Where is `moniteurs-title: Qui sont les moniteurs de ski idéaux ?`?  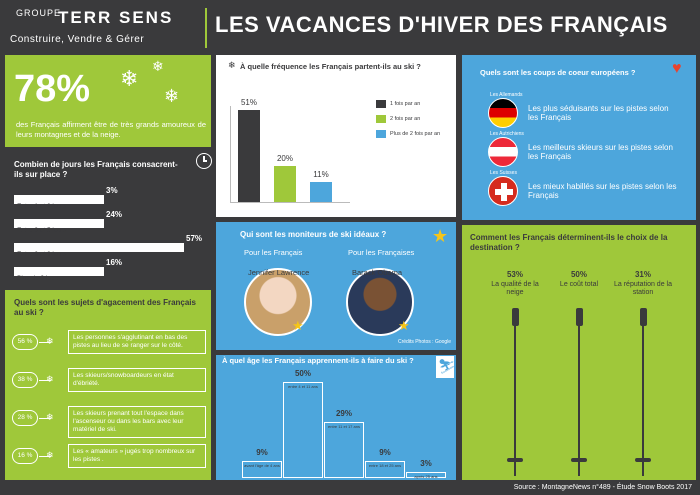
moniteurs-title: Qui sont les moniteurs de ski idéaux ? is located at coordinates (313, 234).